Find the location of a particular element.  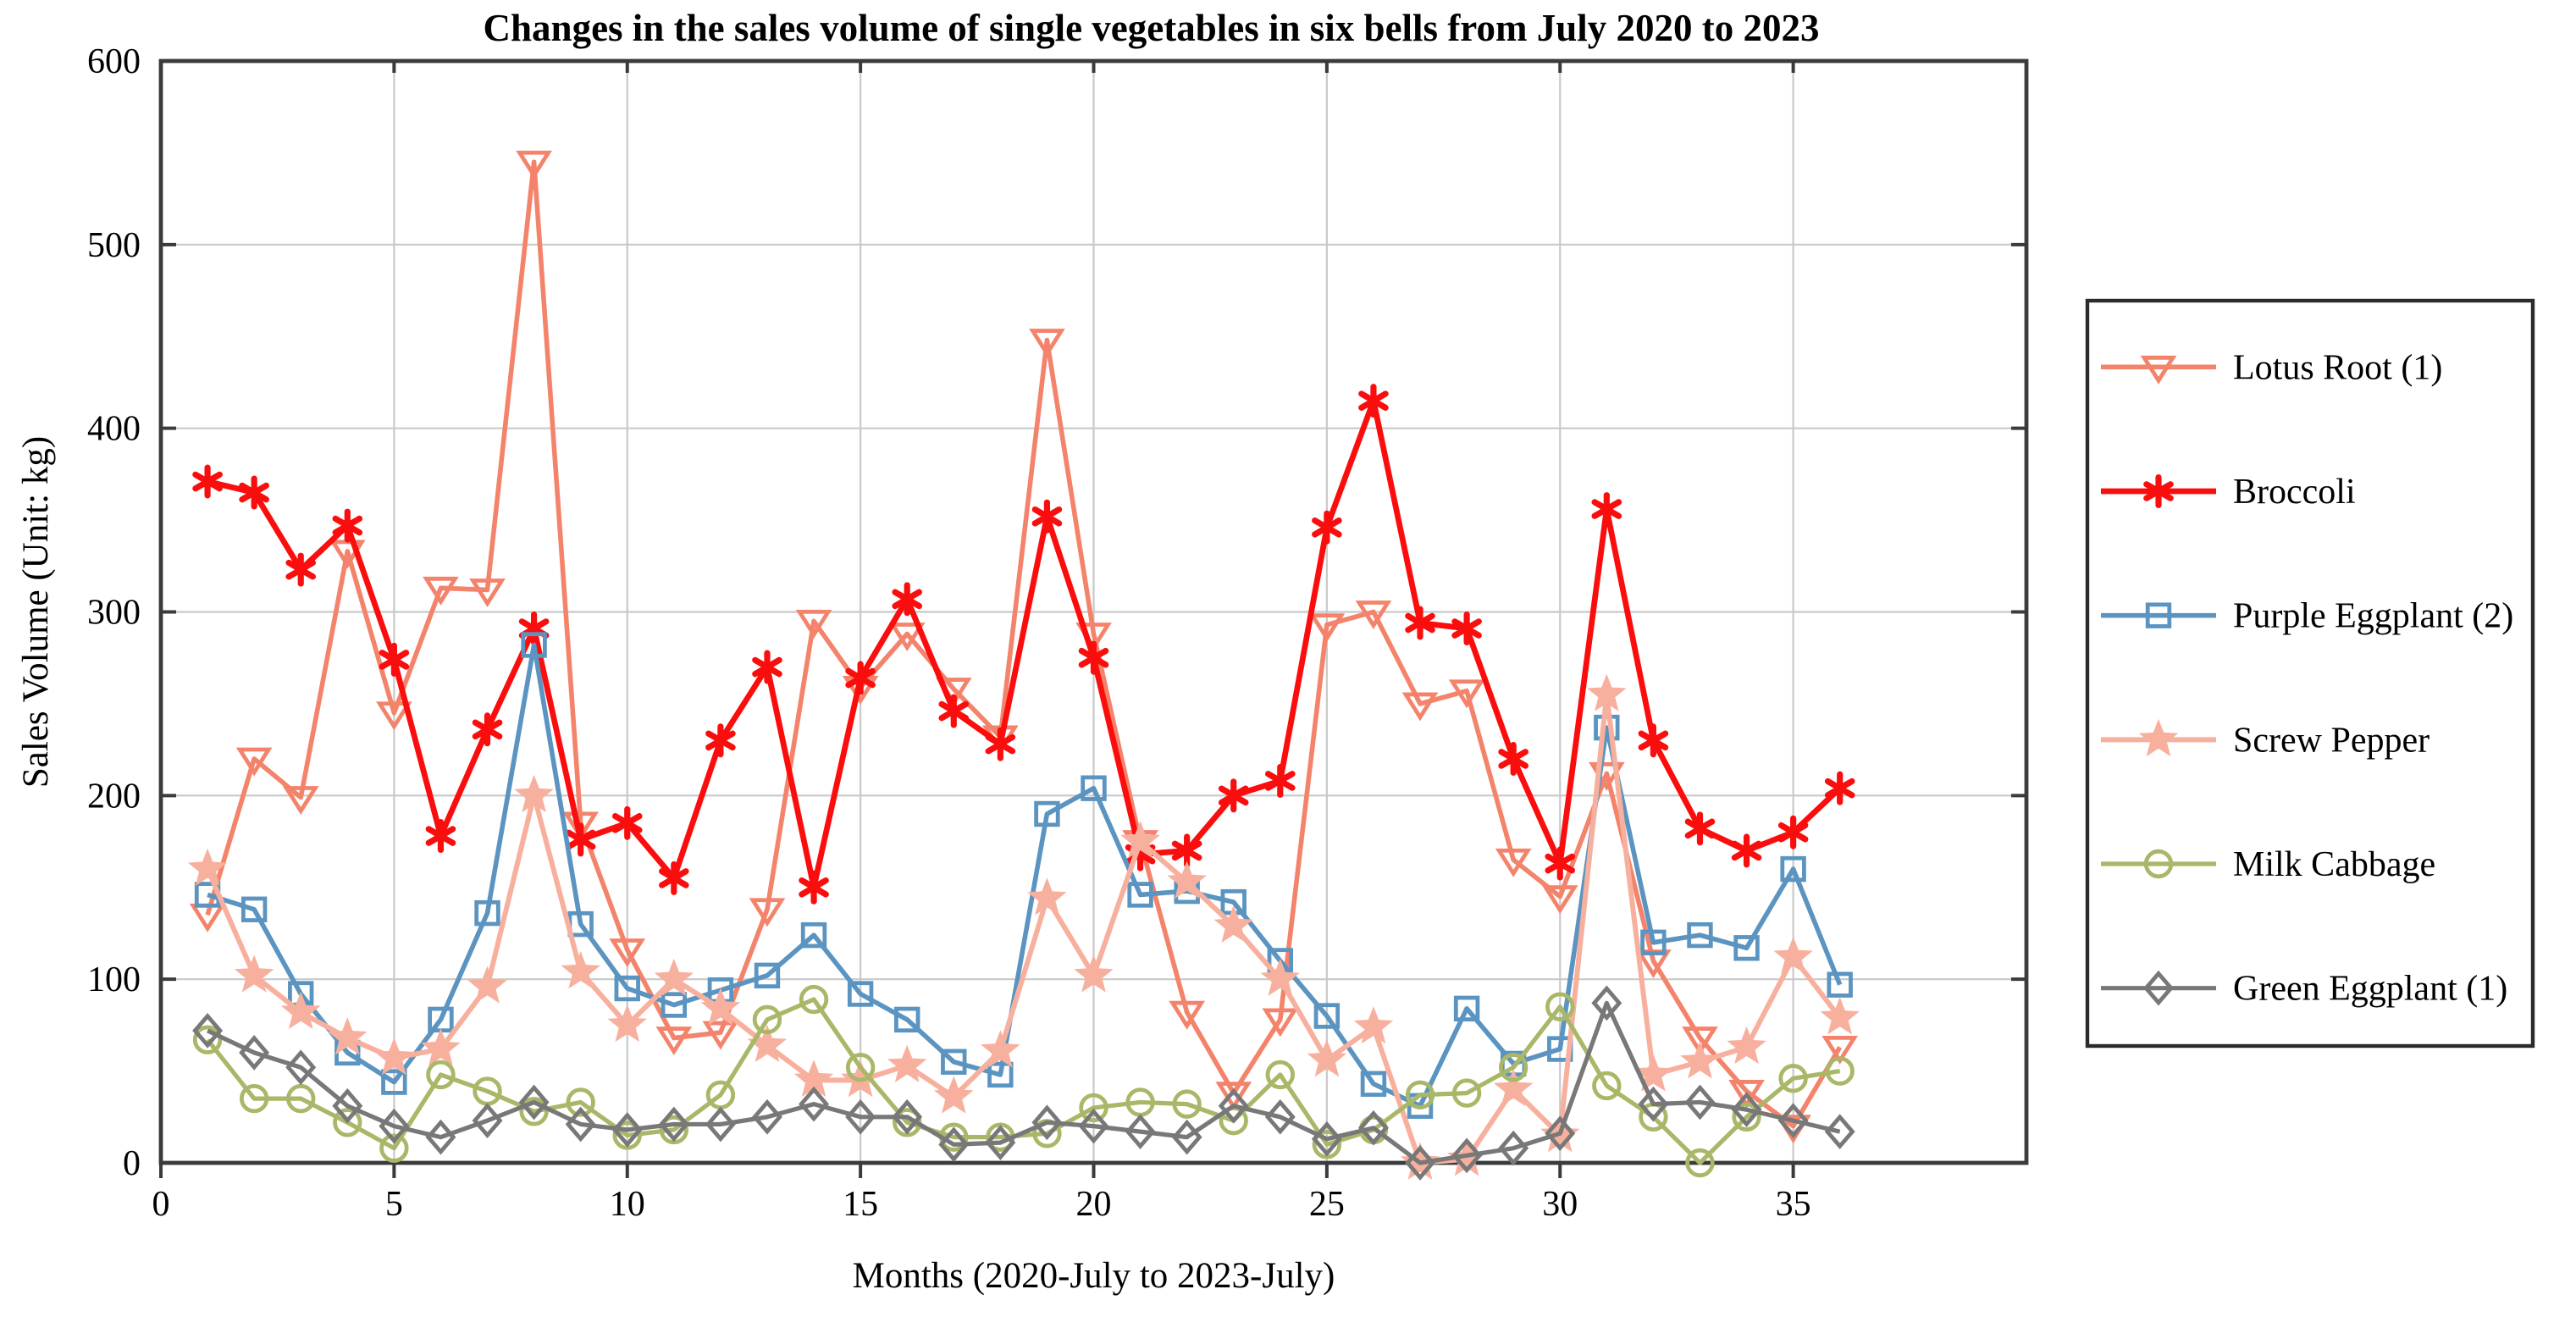

y-axis-label: Sales Volume (Unit: kg) is located at coordinates (36, 612).